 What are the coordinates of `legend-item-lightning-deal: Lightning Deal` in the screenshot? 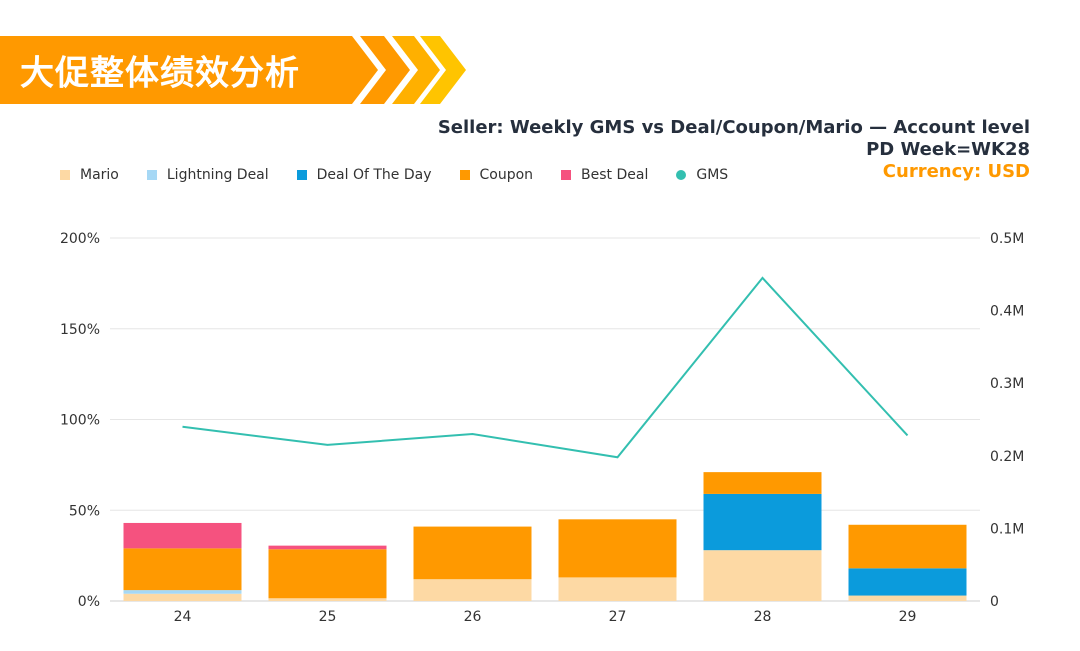 It's located at (207, 175).